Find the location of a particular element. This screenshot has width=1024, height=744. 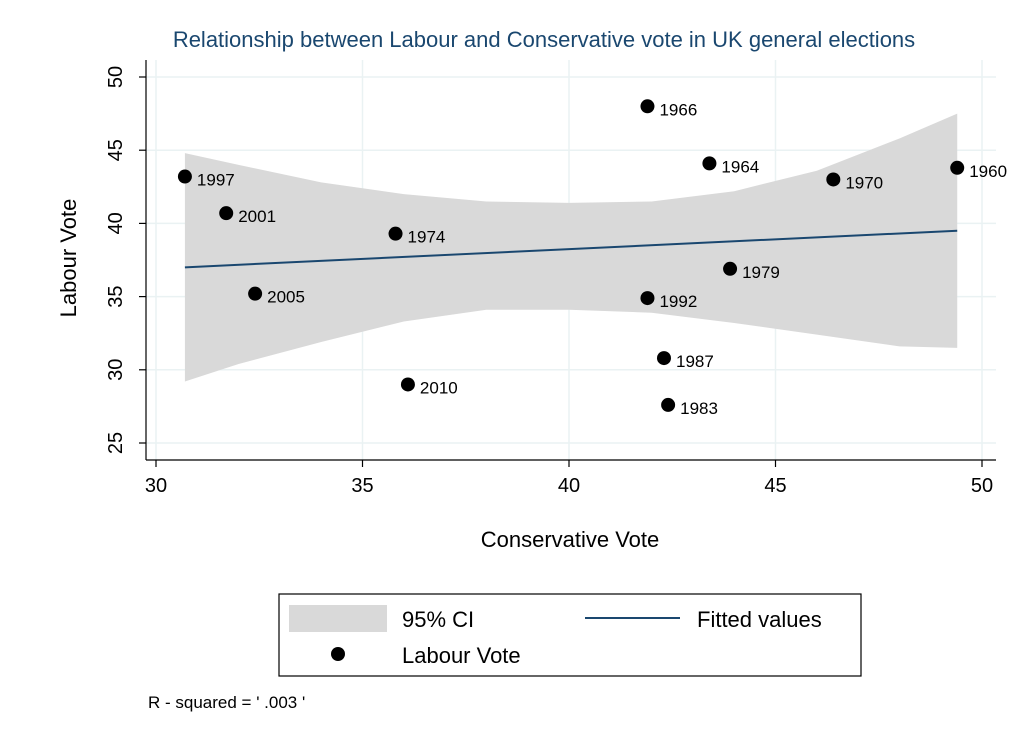

legend: 95% CI Fitted values Labour Vote is located at coordinates (570, 635).